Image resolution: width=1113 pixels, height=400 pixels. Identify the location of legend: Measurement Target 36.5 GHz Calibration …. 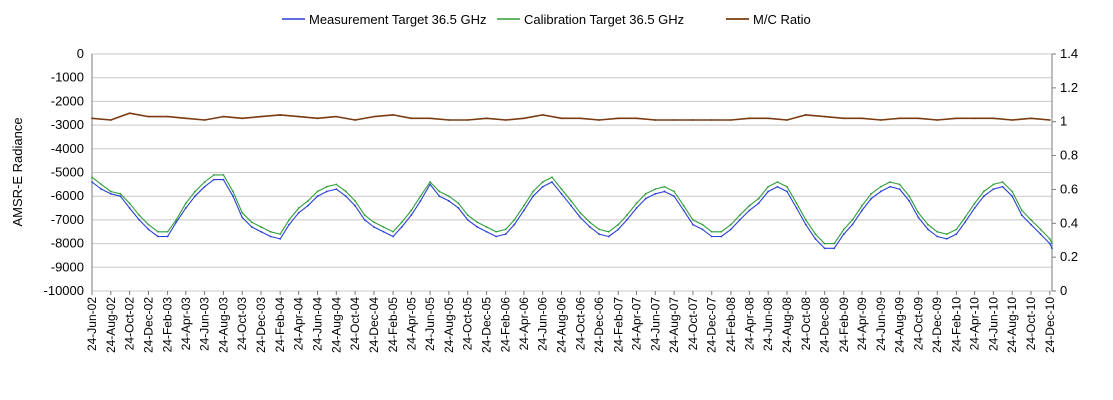
(546, 19).